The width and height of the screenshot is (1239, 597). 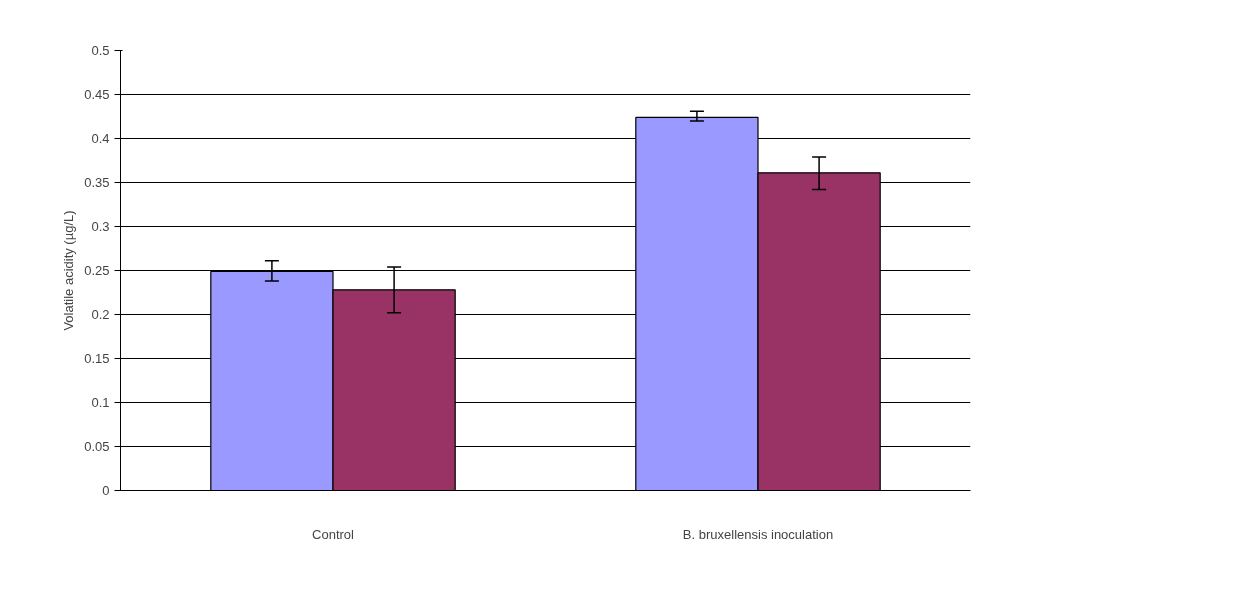 What do you see at coordinates (97, 446) in the screenshot?
I see `y-tick-label: 0.05` at bounding box center [97, 446].